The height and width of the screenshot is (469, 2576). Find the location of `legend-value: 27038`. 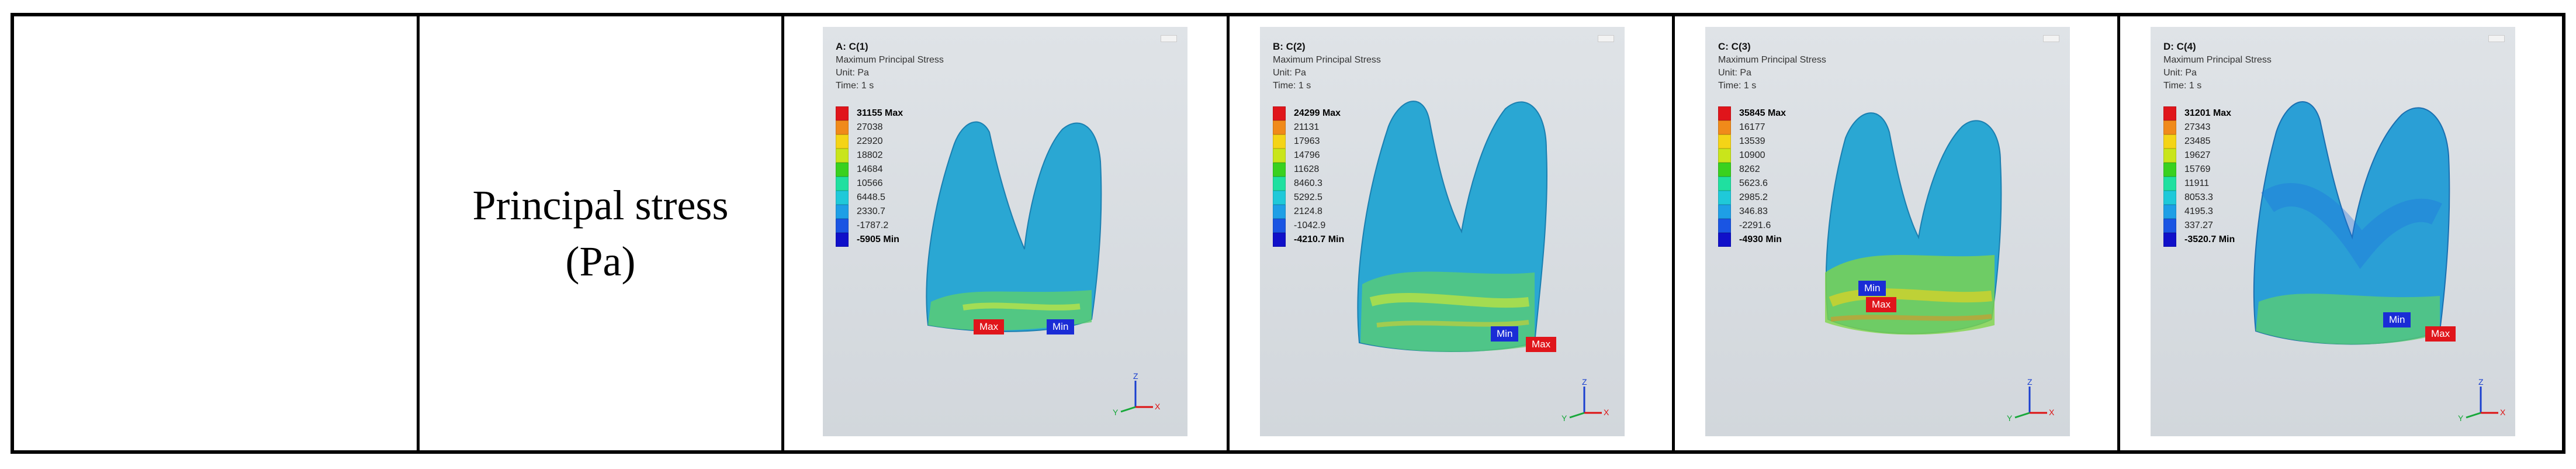

legend-value: 27038 is located at coordinates (870, 127).